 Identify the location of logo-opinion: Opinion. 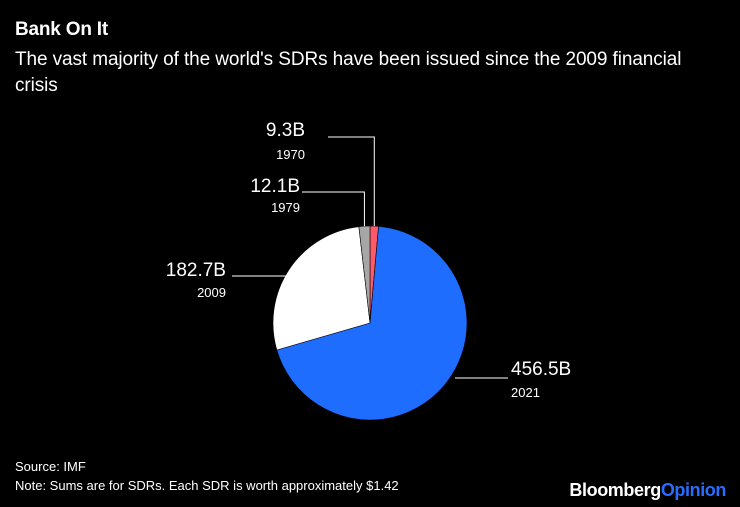
(693, 490).